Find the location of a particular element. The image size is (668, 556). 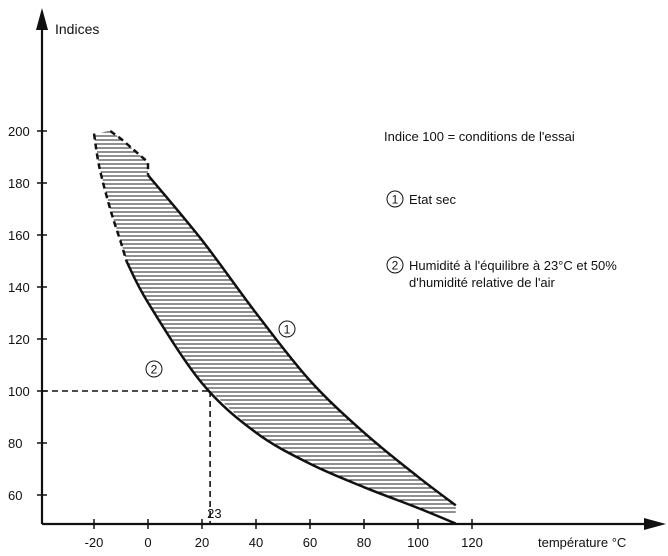

x-tick-label: -20 is located at coordinates (94, 542).